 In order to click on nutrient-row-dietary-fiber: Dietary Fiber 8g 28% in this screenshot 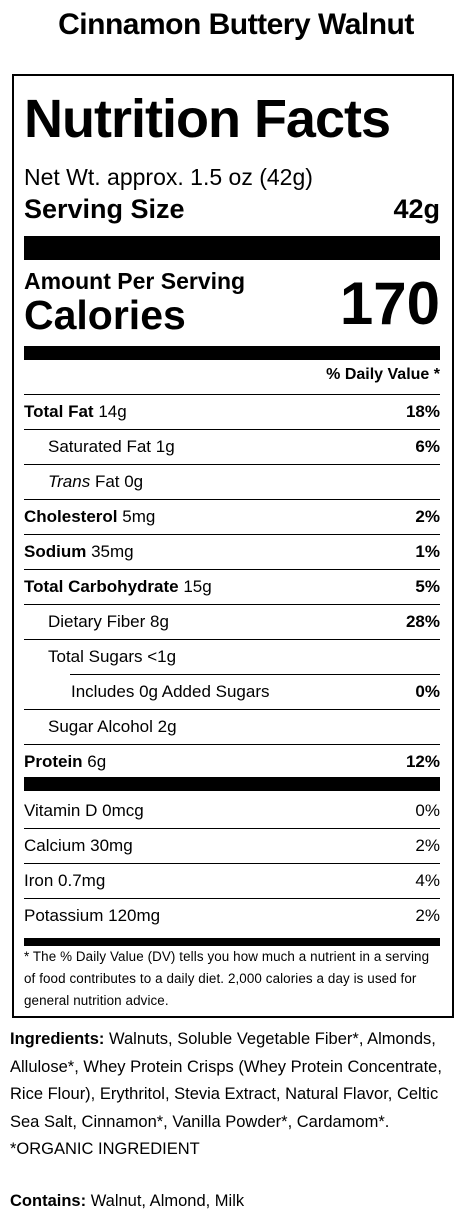, I will do `click(232, 621)`.